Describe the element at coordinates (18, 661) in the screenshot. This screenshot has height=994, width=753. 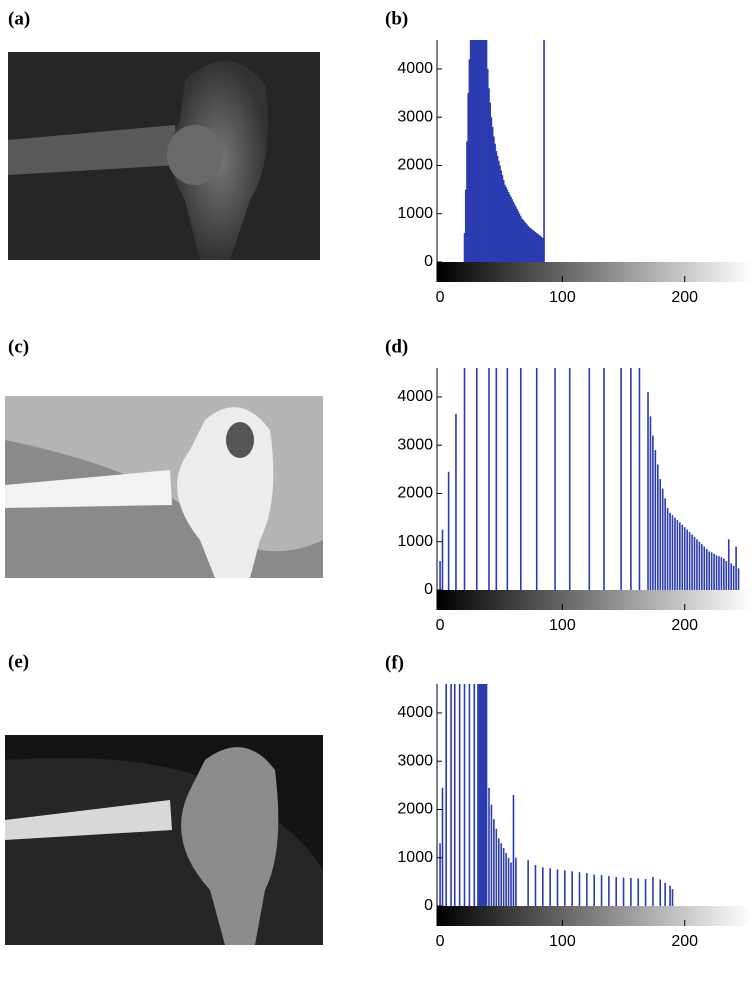
I see `panel-label: (e)` at that location.